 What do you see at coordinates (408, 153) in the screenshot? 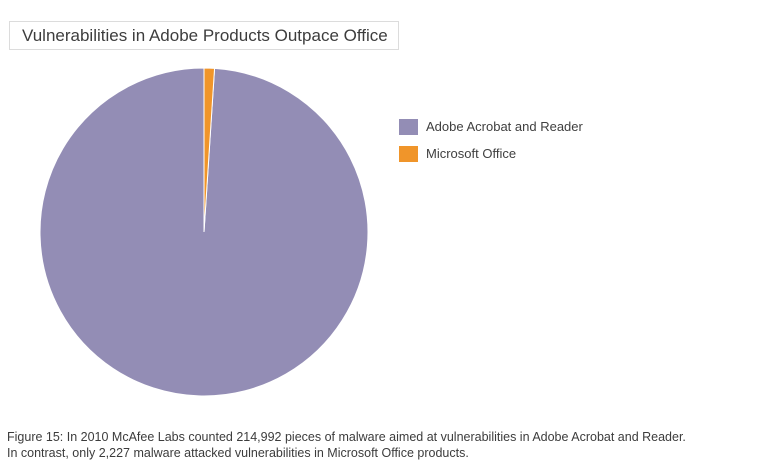
I see `legend-swatch-office` at bounding box center [408, 153].